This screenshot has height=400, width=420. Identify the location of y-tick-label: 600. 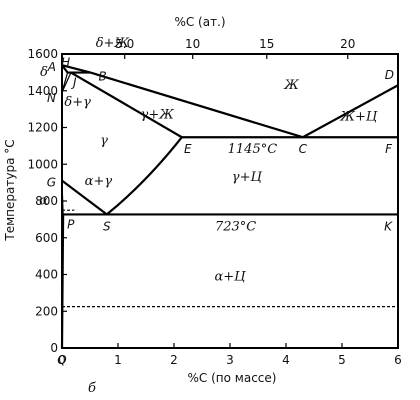
(46, 238).